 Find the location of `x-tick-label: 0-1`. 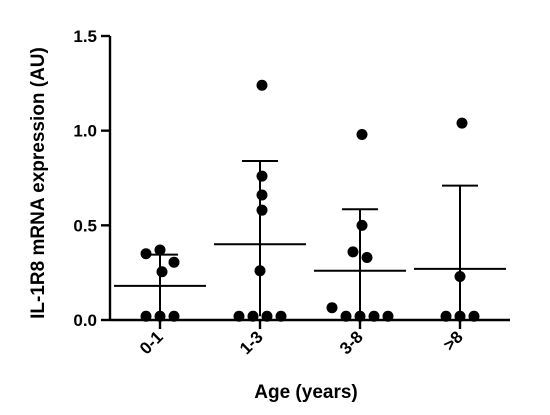

x-tick-label: 0-1 is located at coordinates (151, 342).